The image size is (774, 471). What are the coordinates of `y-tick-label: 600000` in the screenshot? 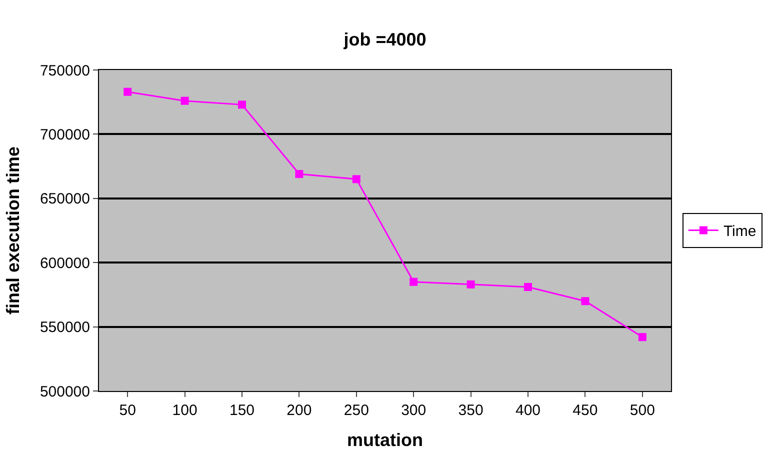 It's located at (65, 263).